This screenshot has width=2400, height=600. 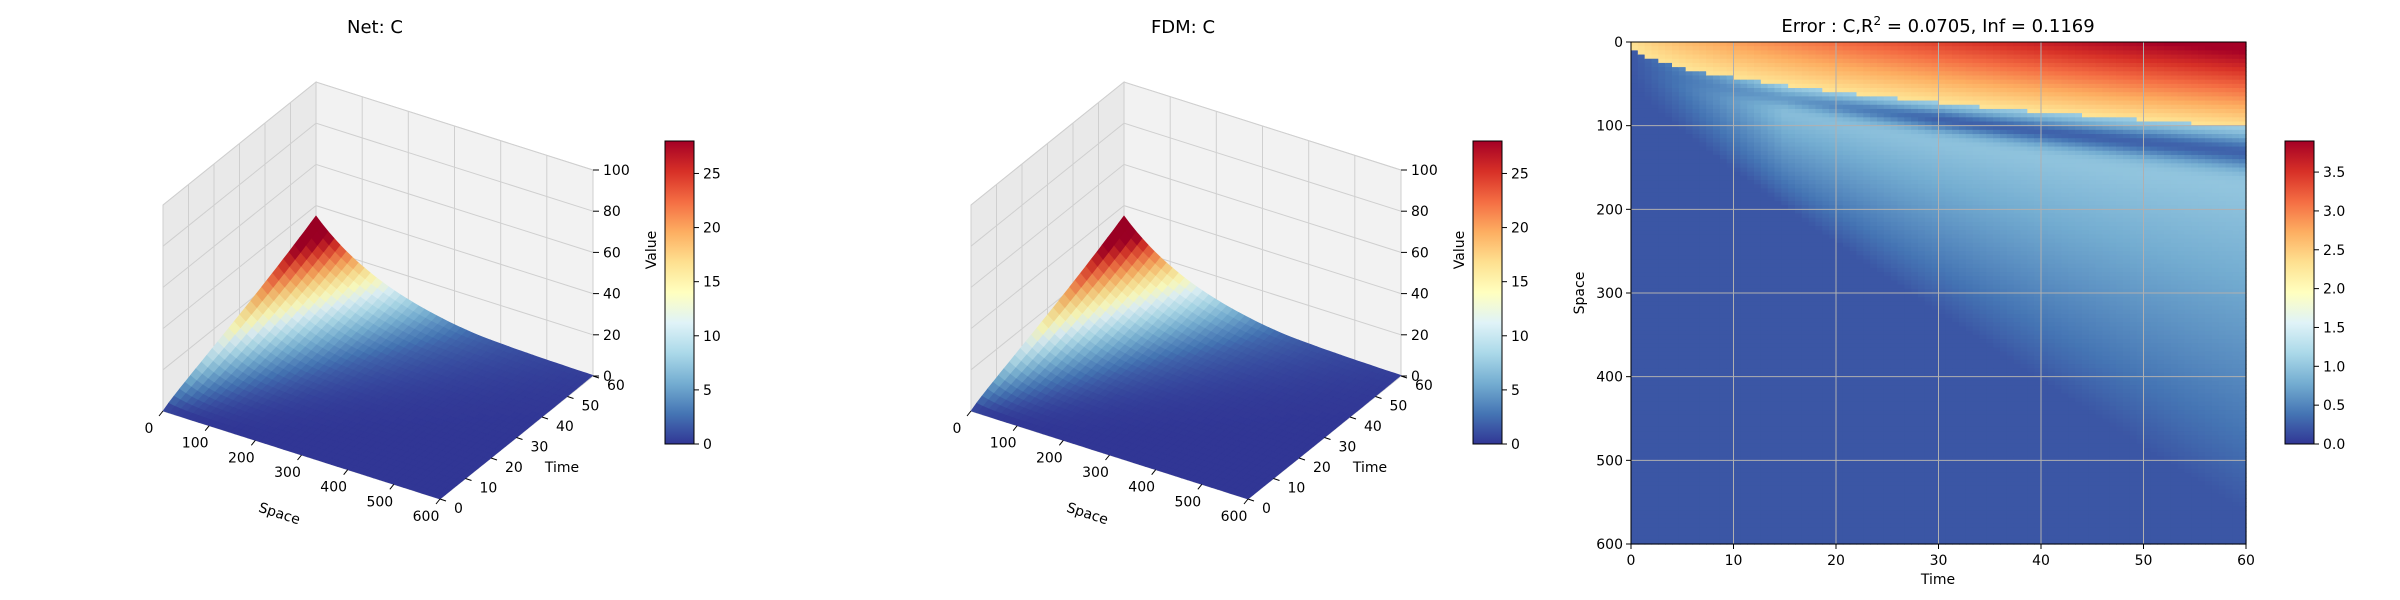 What do you see at coordinates (1141, 488) in the screenshot?
I see `x-tick-label: 400` at bounding box center [1141, 488].